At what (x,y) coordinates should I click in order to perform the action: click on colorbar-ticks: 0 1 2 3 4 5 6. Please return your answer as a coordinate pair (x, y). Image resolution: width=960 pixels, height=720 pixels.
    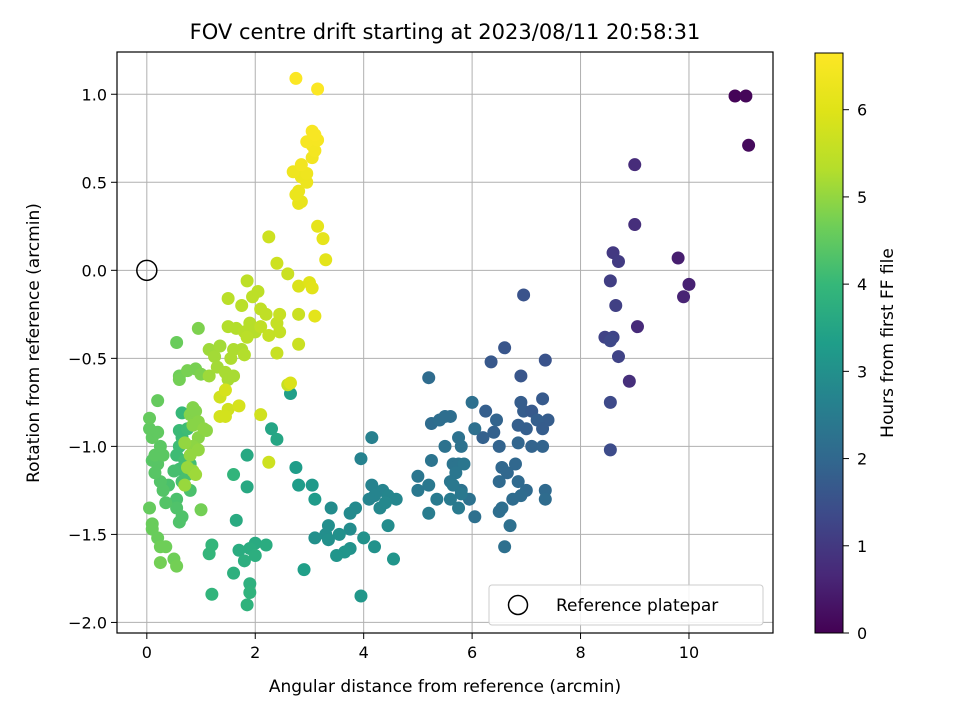
    Looking at the image, I should click on (855, 372).